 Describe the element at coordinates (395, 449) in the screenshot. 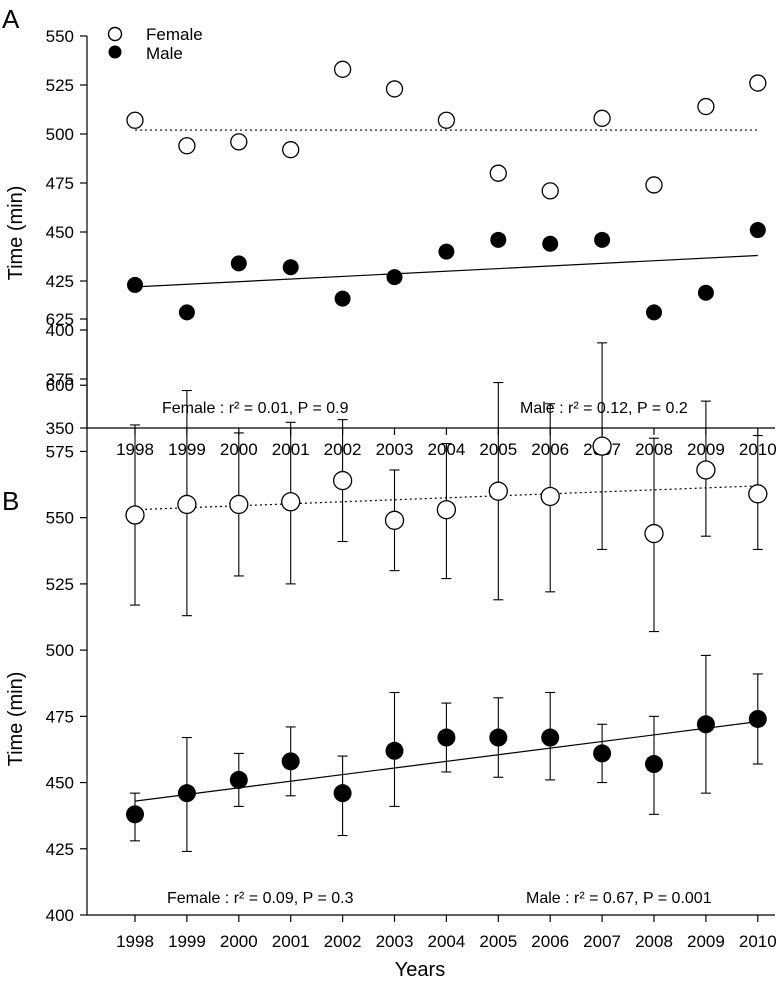

I see `panel-a-x-tick-label: 2003` at that location.